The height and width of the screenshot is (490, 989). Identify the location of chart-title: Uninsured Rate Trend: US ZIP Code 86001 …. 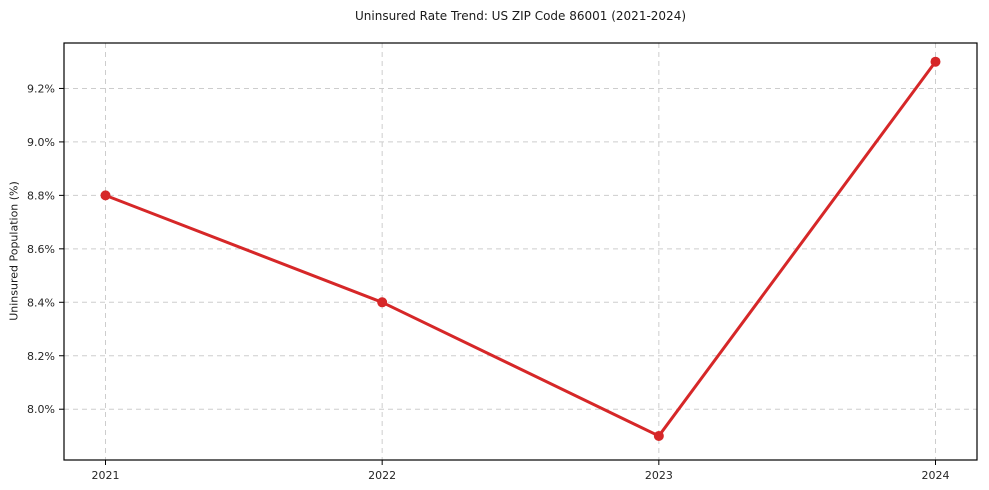
(520, 16).